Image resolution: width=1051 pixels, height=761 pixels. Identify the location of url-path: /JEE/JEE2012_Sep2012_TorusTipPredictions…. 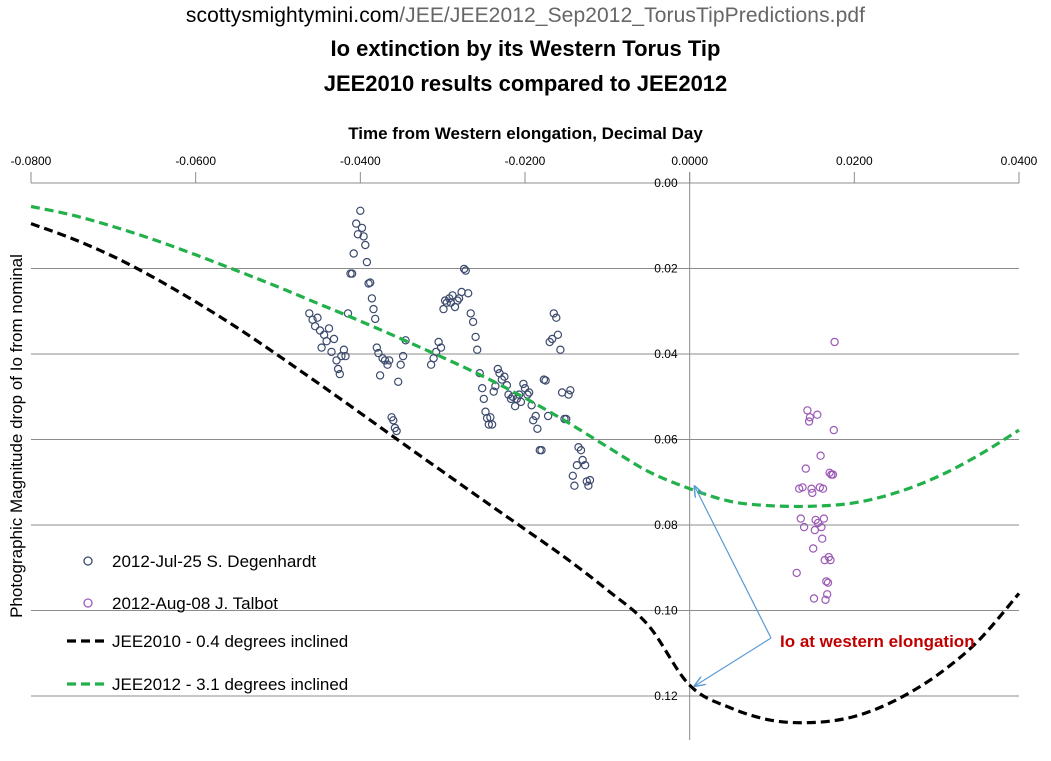
(632, 15).